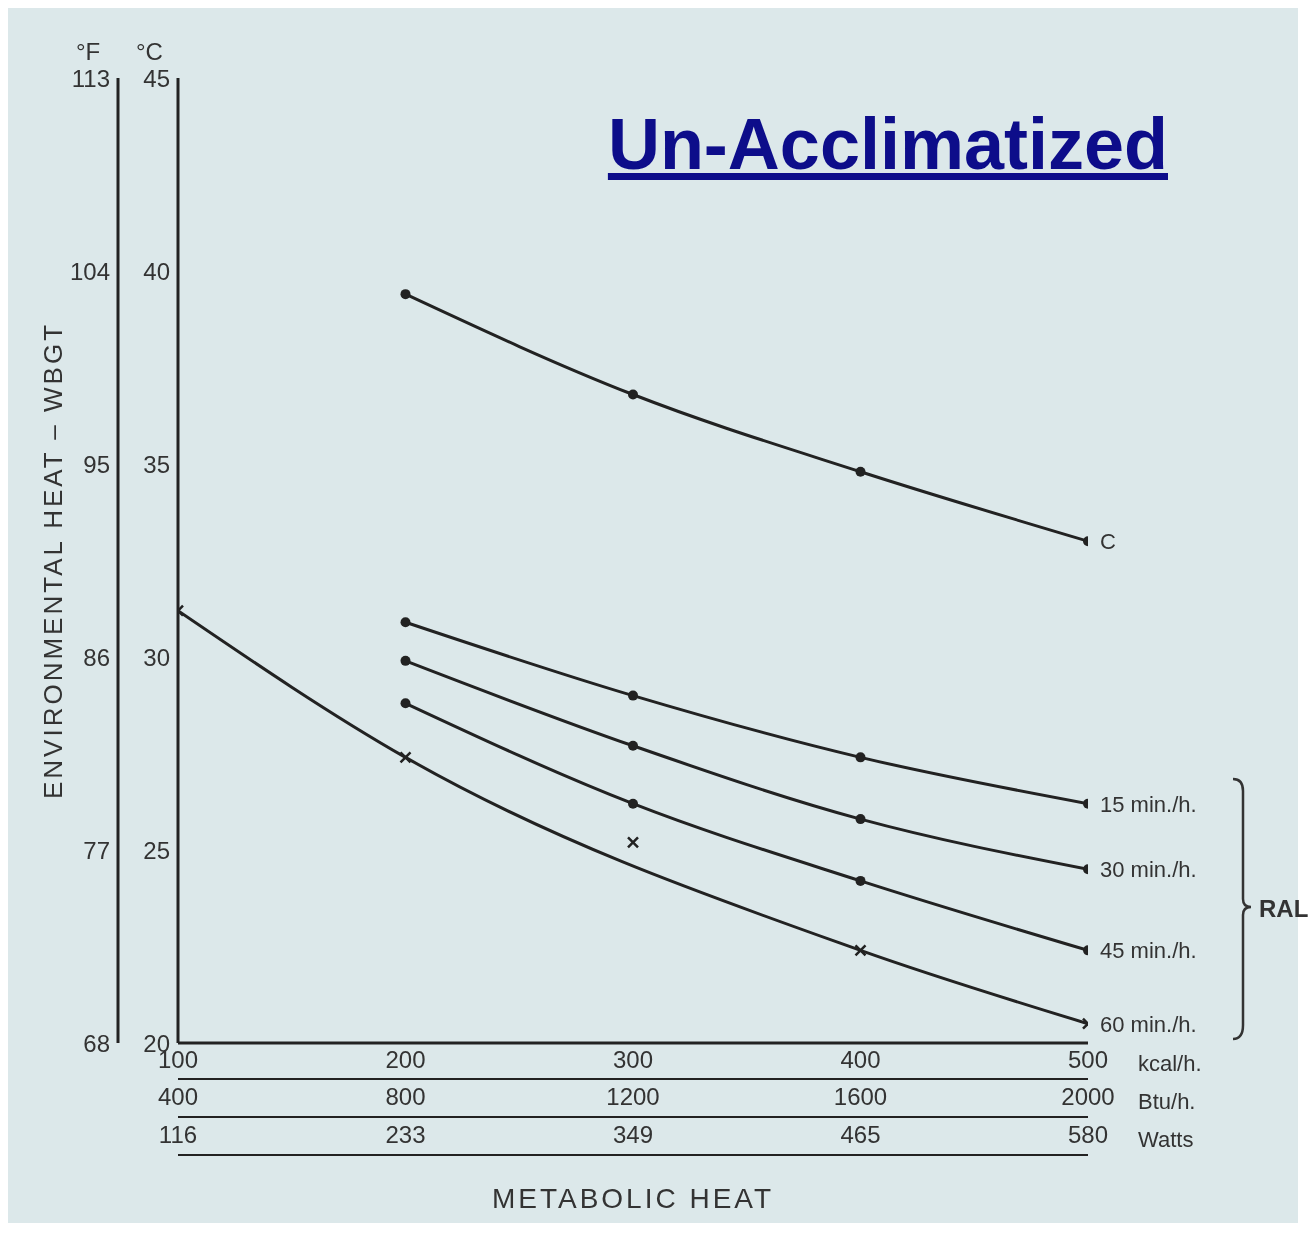 The width and height of the screenshot is (1311, 1236). What do you see at coordinates (96, 657) in the screenshot?
I see `y2-tick-label: 86` at bounding box center [96, 657].